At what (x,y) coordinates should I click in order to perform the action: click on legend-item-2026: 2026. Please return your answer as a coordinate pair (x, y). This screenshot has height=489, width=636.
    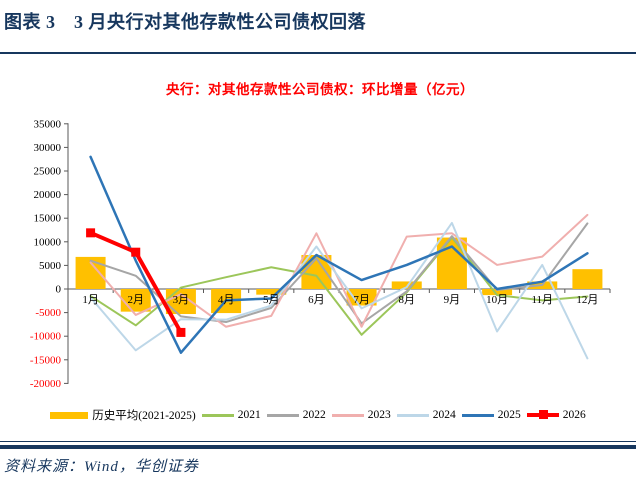
    Looking at the image, I should click on (556, 415).